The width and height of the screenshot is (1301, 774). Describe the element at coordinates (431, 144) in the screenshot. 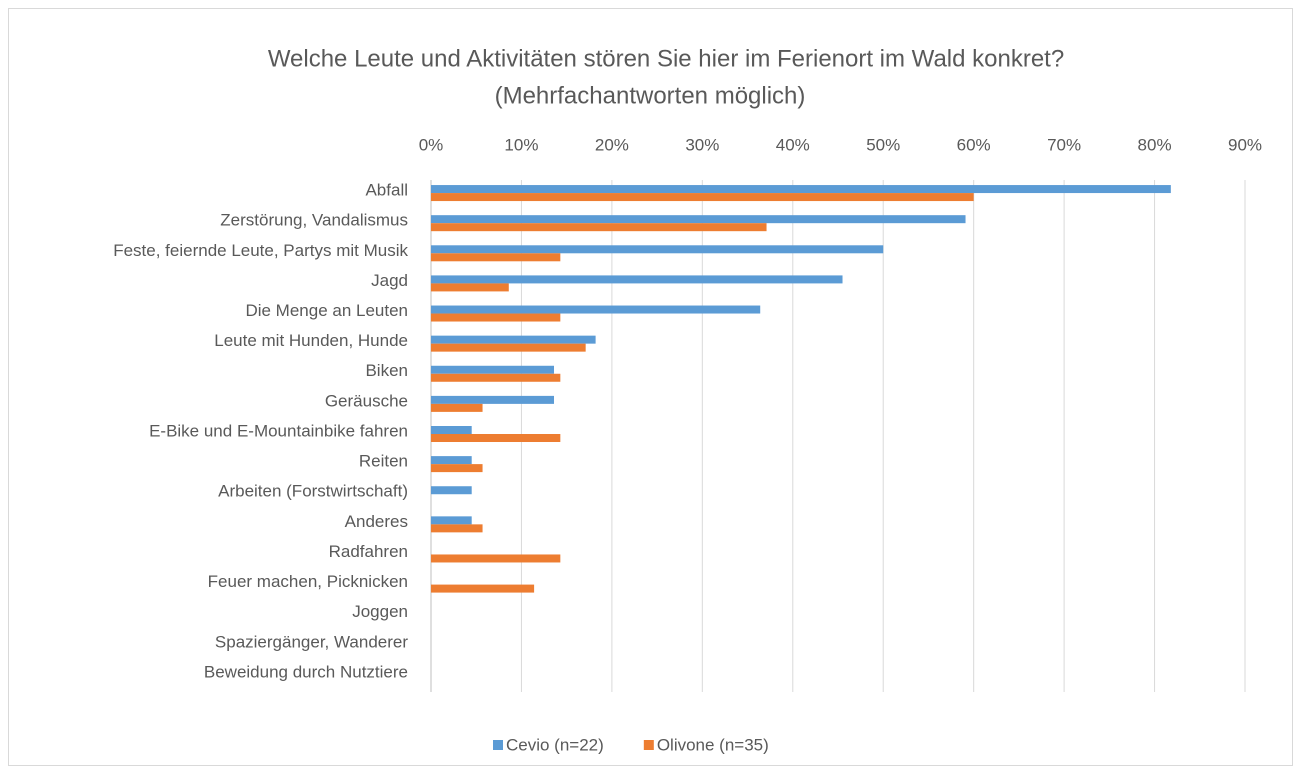

I see `x-tick-label: 0%` at that location.